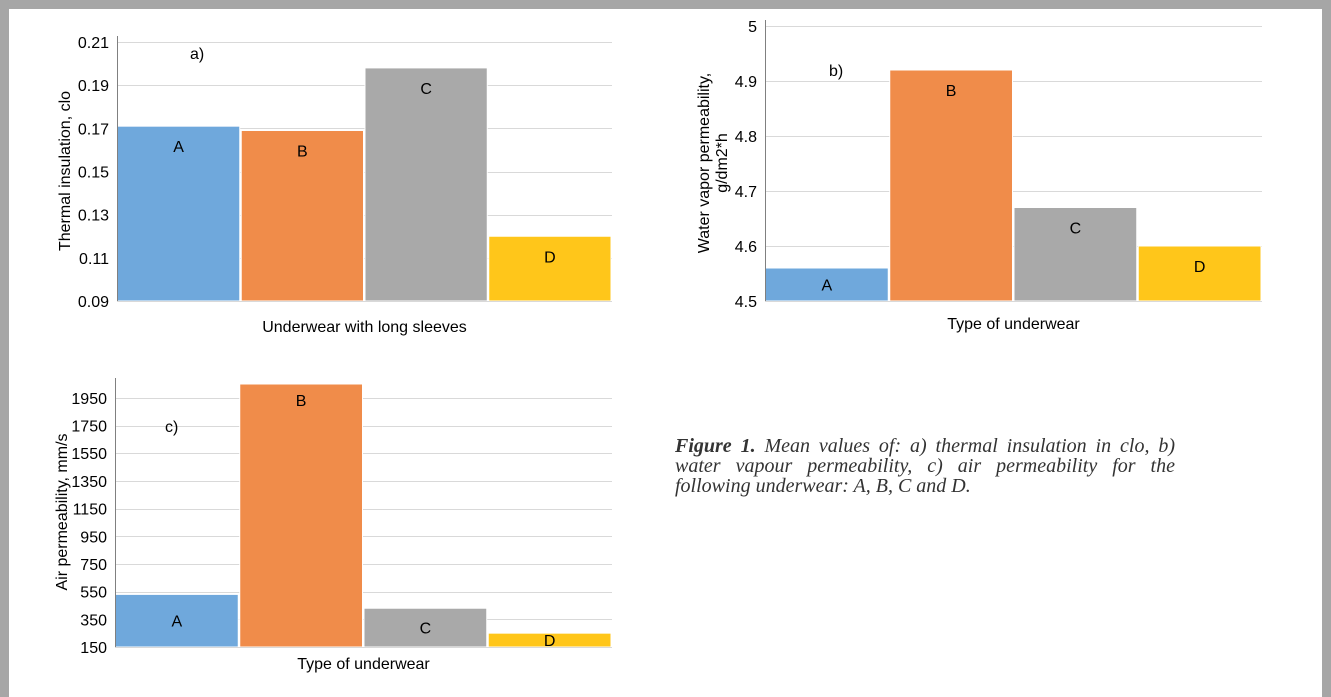 The height and width of the screenshot is (697, 1331). Describe the element at coordinates (93, 129) in the screenshot. I see `thermal-insulation-y-tick-label: 0.17` at that location.